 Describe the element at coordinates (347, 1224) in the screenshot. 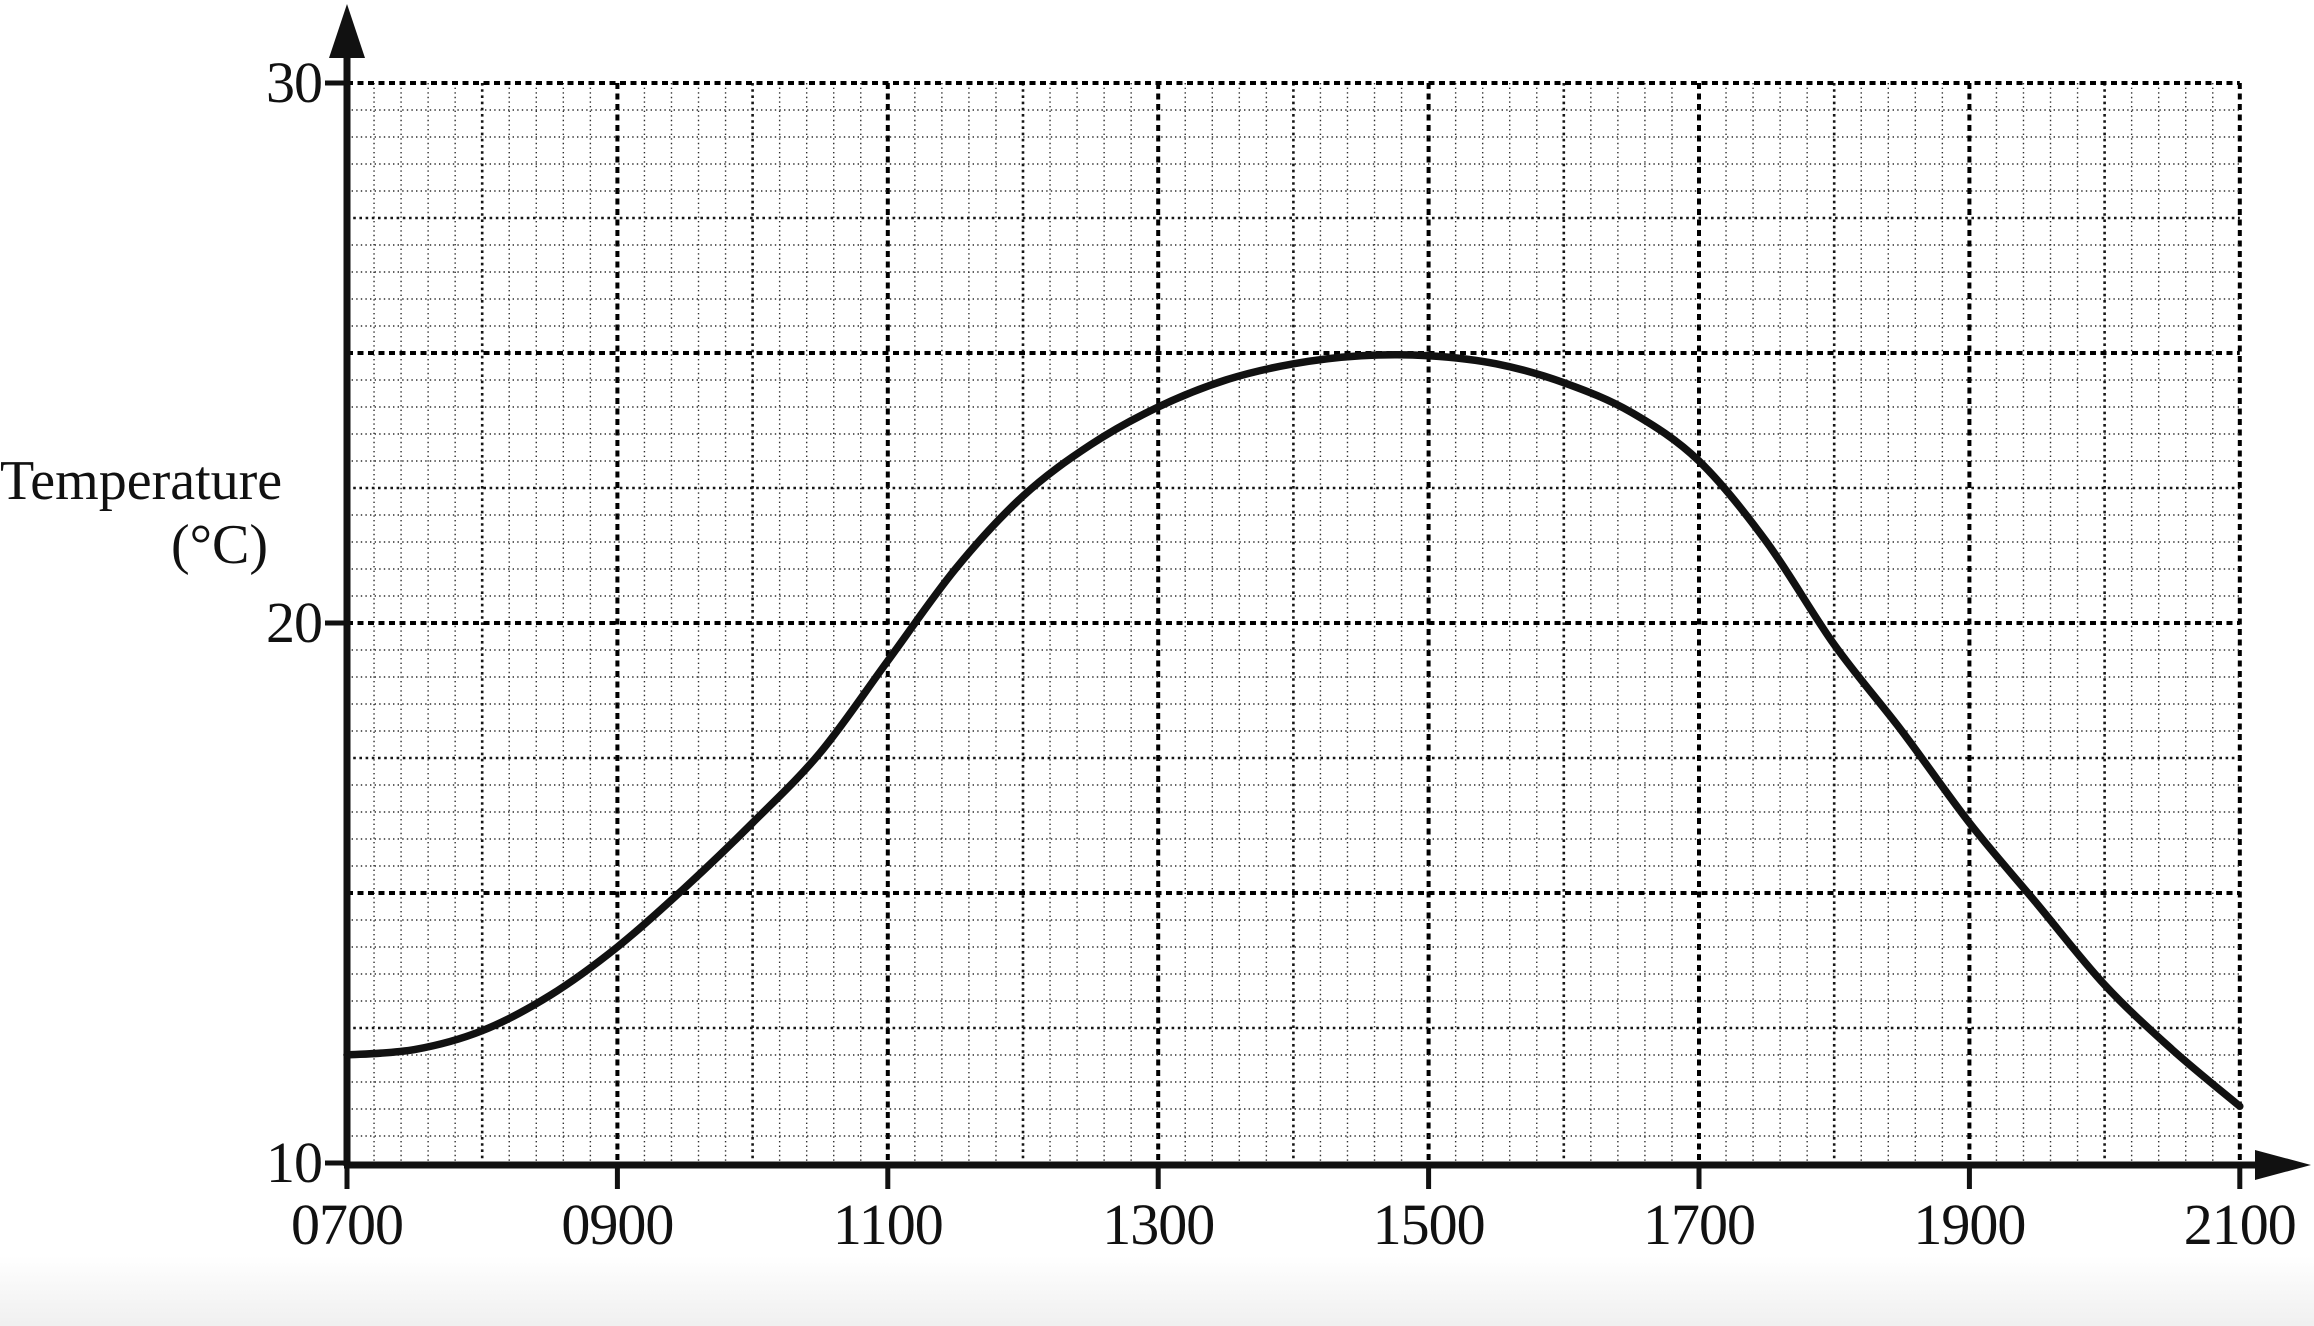

I see `x-tick-label-0700: 0700` at that location.